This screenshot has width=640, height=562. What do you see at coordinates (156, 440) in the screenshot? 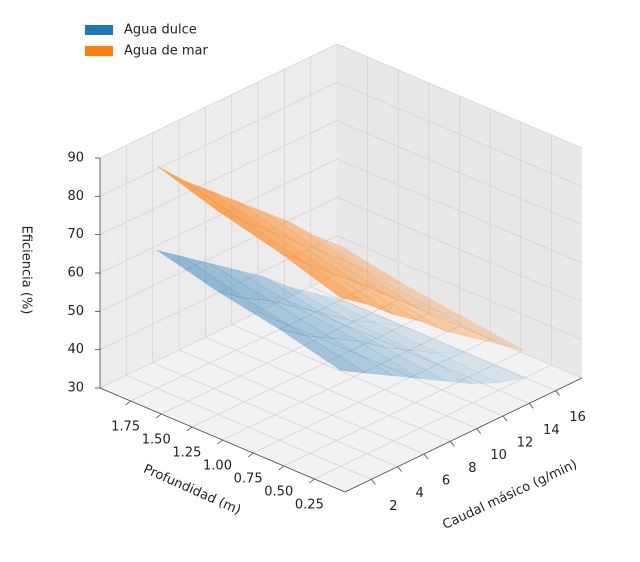
I see `y-tick-label: 1.50` at bounding box center [156, 440].